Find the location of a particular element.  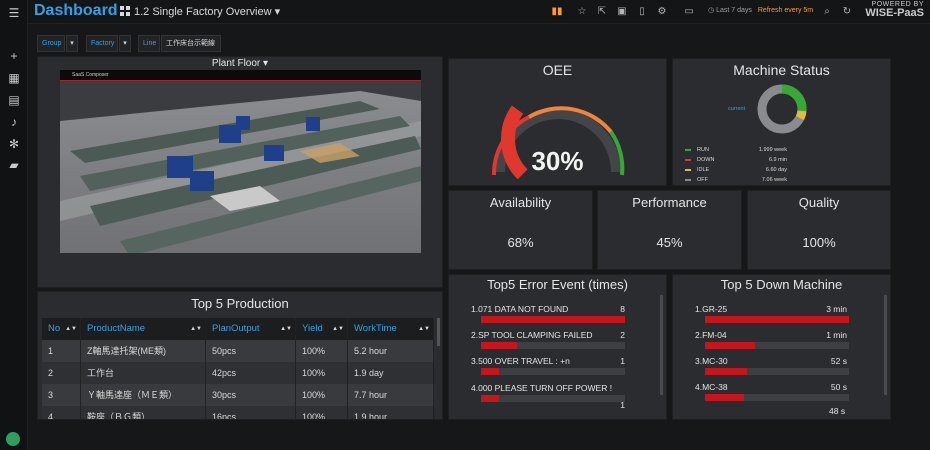

powered-by: POWERED BY WISE-PaaS is located at coordinates (894, 10).